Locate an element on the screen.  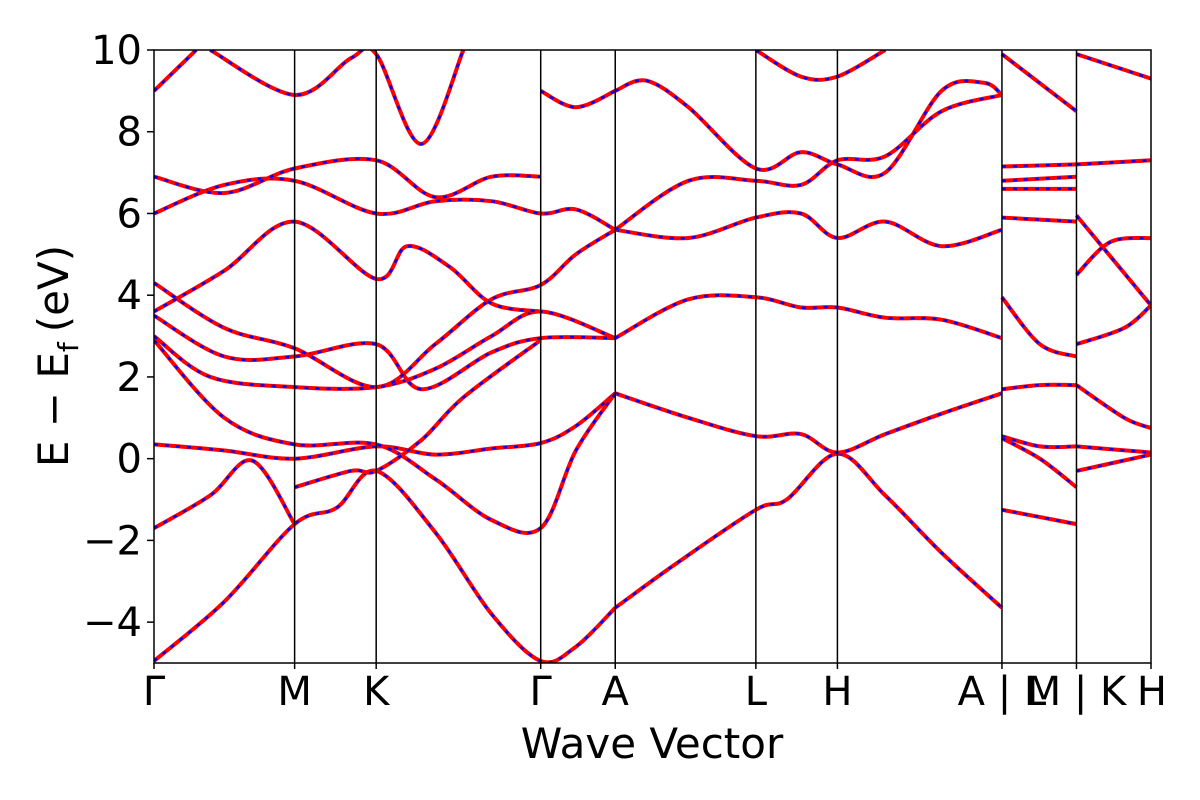
x-tick-label: M is located at coordinates (294, 692).